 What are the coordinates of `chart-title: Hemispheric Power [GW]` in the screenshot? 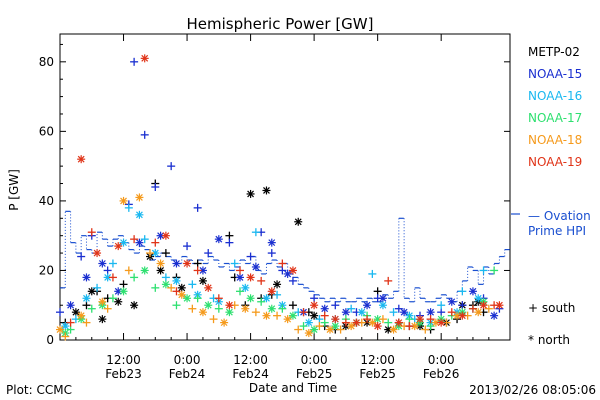 It's located at (280, 24).